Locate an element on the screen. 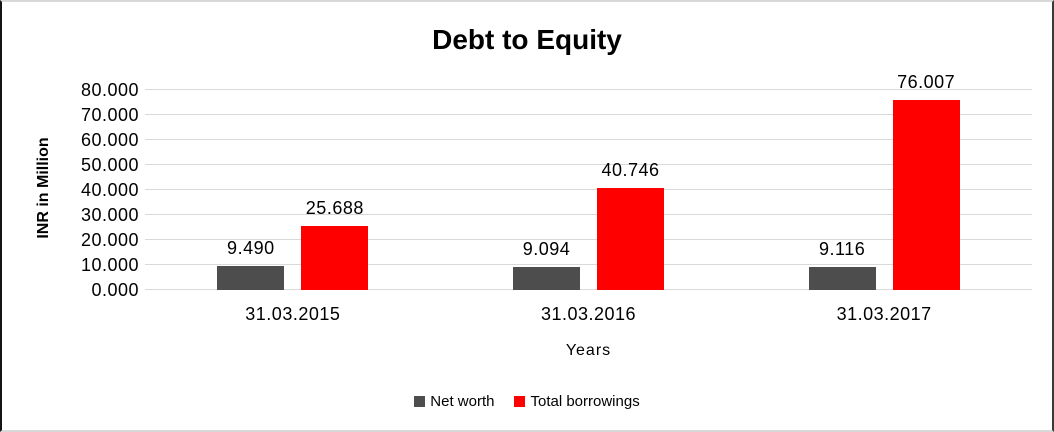 The width and height of the screenshot is (1054, 432). y-tick-label: 60.000 is located at coordinates (109, 140).